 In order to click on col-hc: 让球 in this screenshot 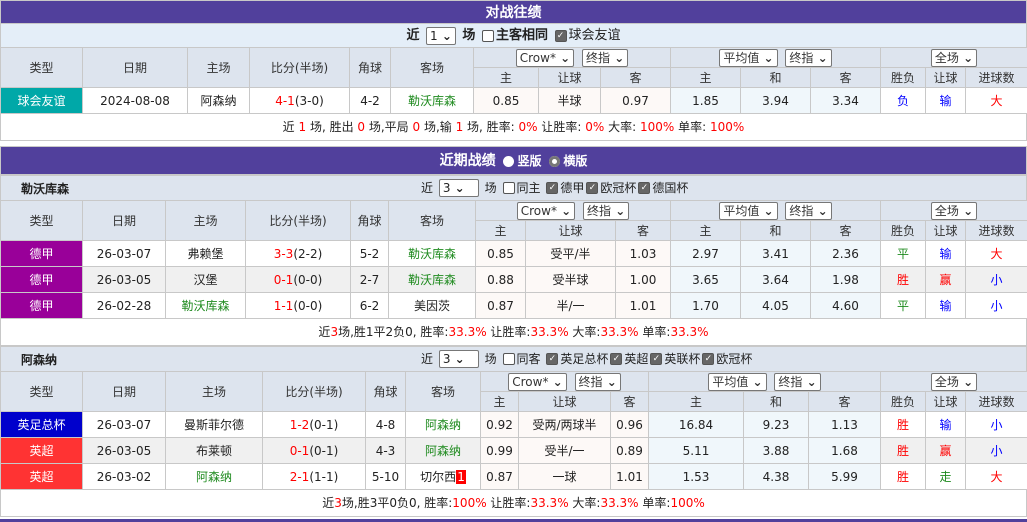, I will do `click(565, 402)`.